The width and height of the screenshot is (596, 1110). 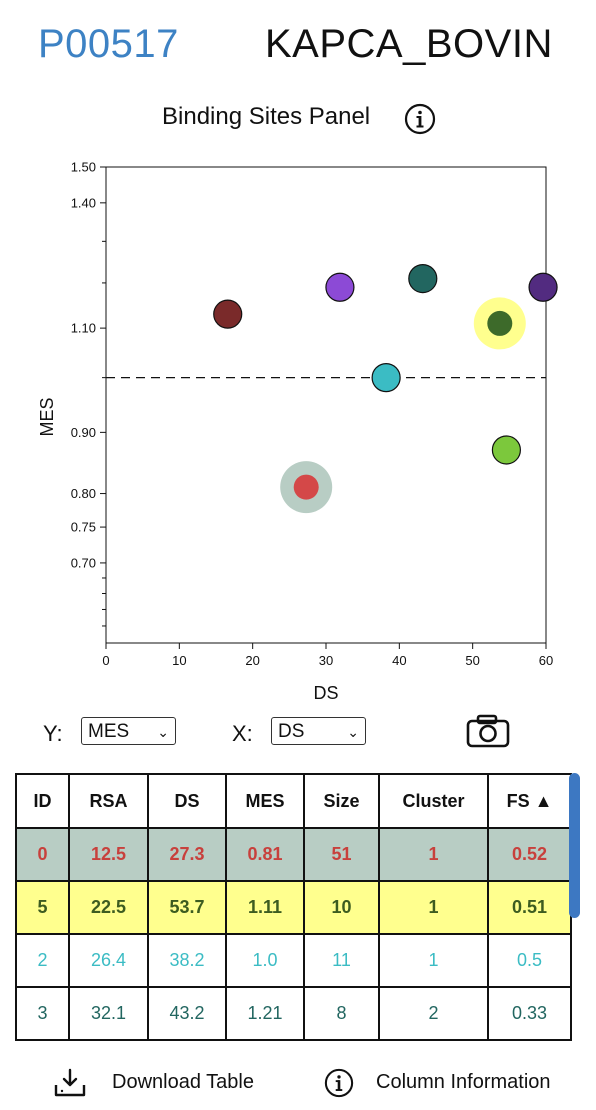 What do you see at coordinates (341, 1013) in the screenshot?
I see `table-cell: 8` at bounding box center [341, 1013].